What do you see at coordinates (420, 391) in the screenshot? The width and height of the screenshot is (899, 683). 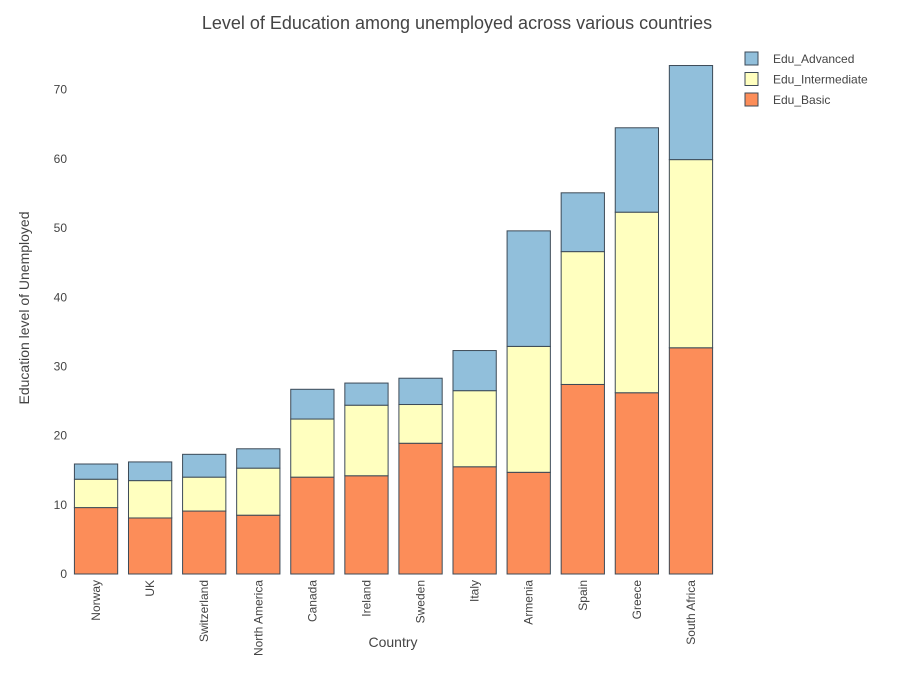 I see `bar-edu-advanced-sweden` at bounding box center [420, 391].